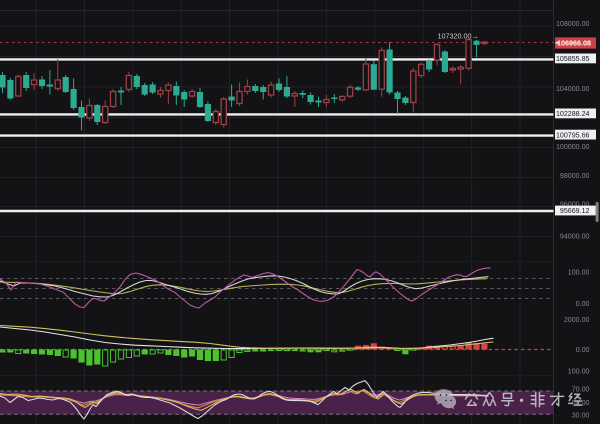  I want to click on svg-text: 102288.24, so click(573, 114).